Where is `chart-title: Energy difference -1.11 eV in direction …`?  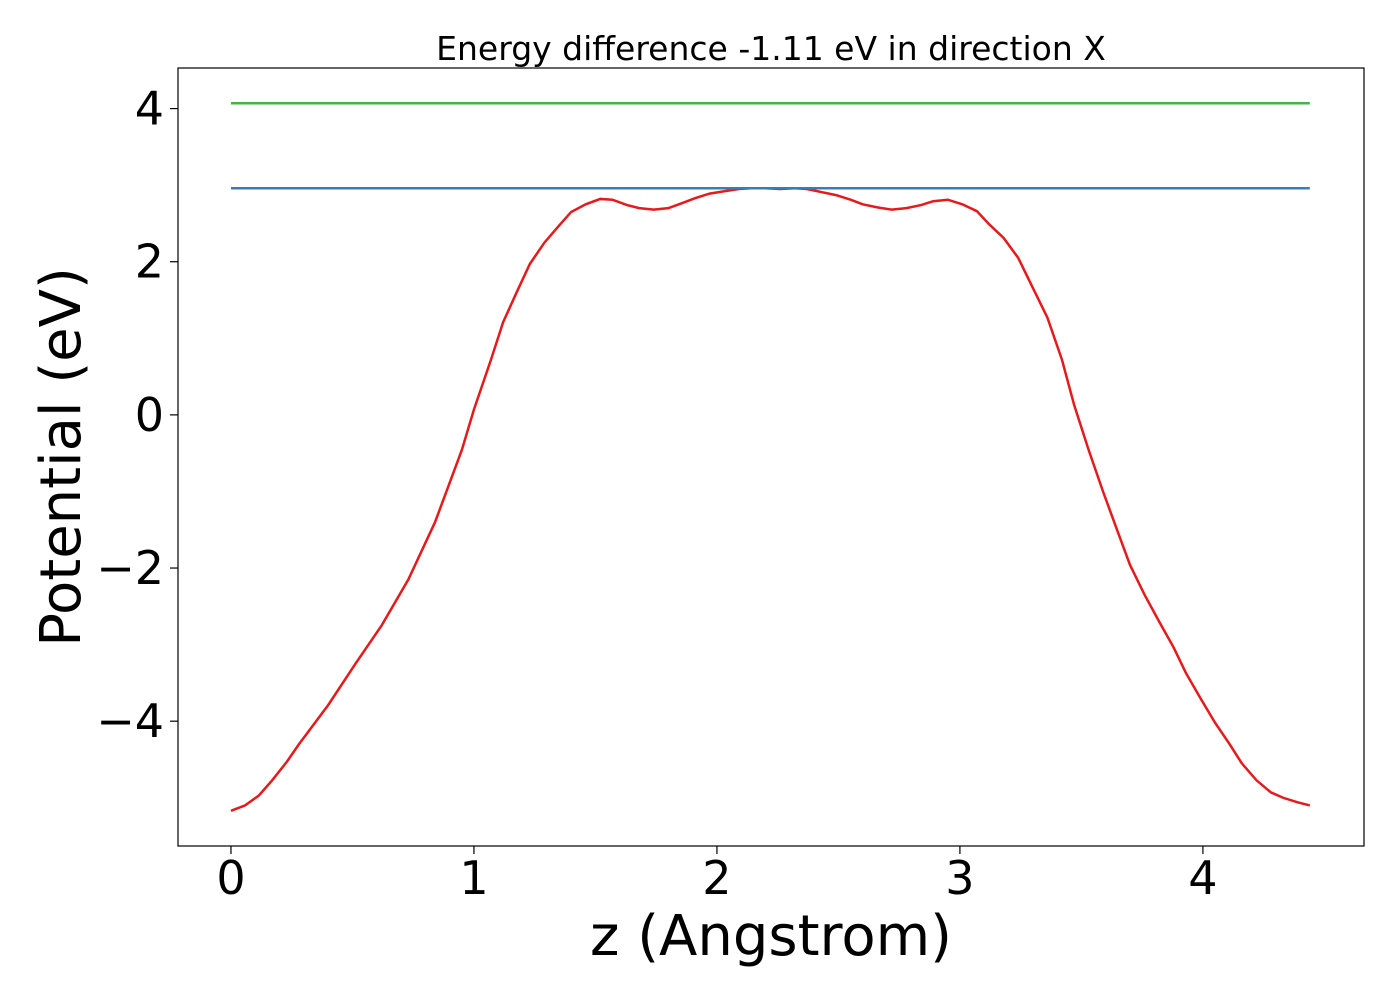 chart-title: Energy difference -1.11 eV in direction … is located at coordinates (771, 48).